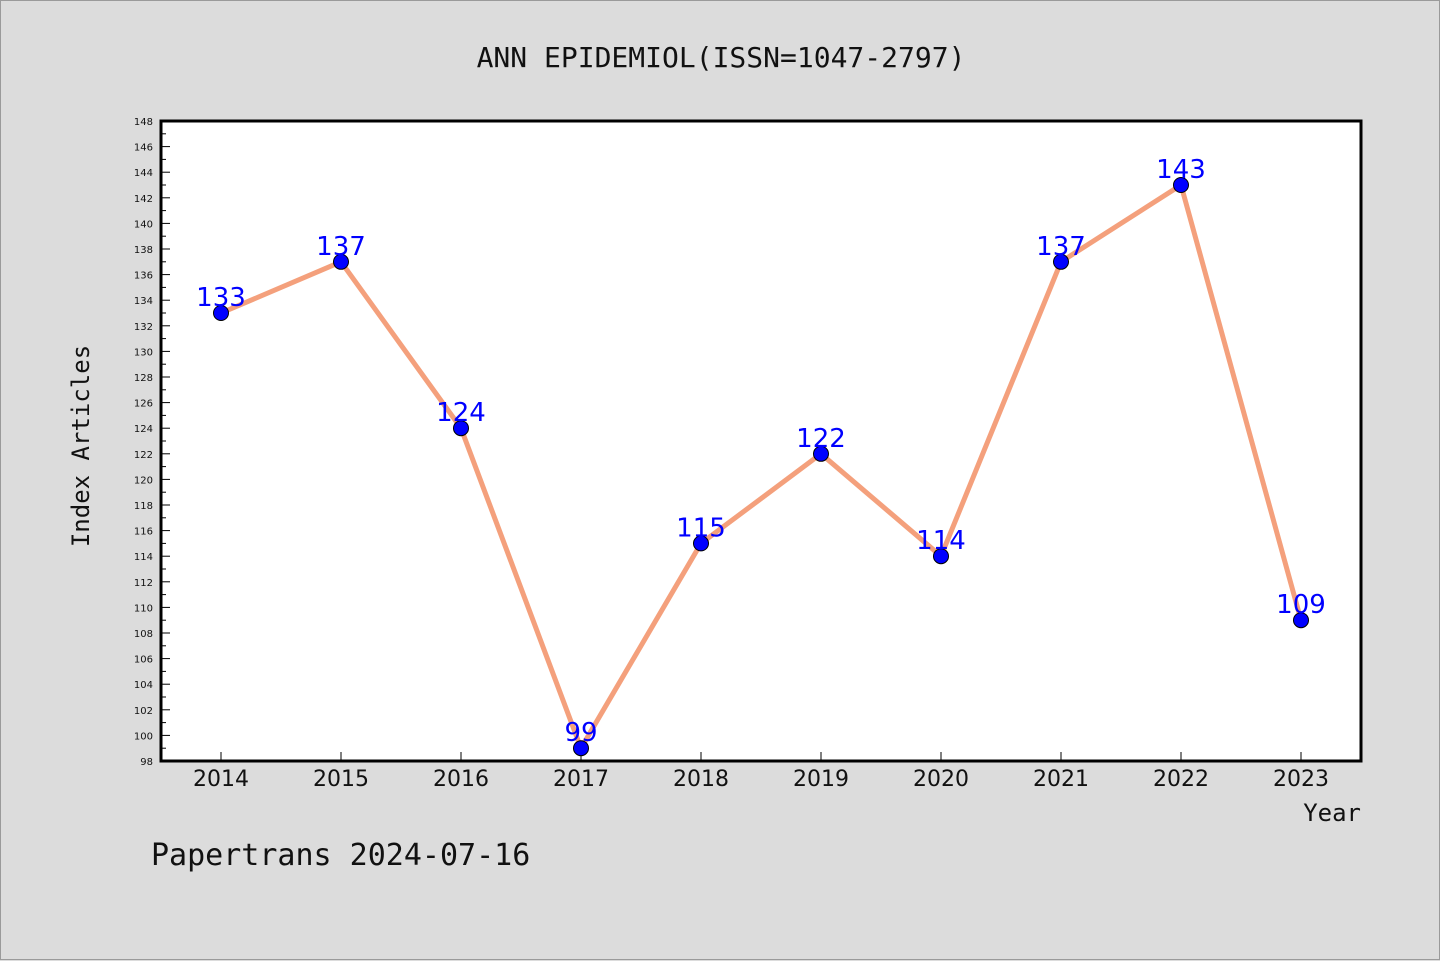  I want to click on y-tick-label: 110, so click(143, 608).